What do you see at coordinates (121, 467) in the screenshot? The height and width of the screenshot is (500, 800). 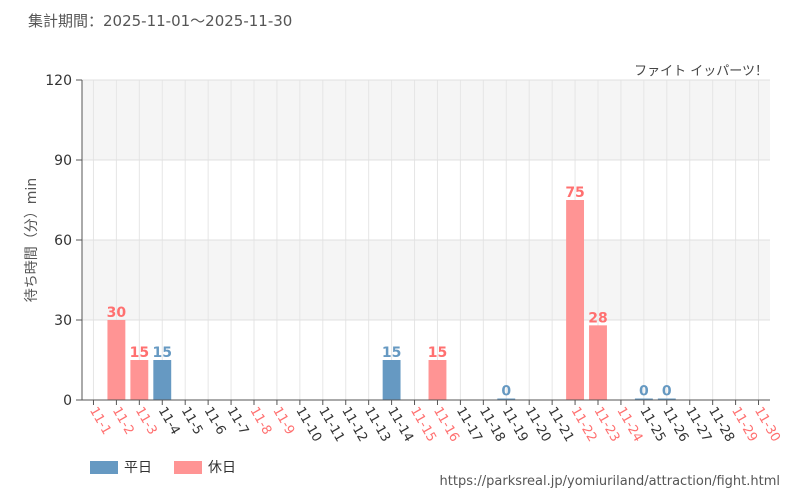 I see `legend-item-weekday: 平日` at bounding box center [121, 467].